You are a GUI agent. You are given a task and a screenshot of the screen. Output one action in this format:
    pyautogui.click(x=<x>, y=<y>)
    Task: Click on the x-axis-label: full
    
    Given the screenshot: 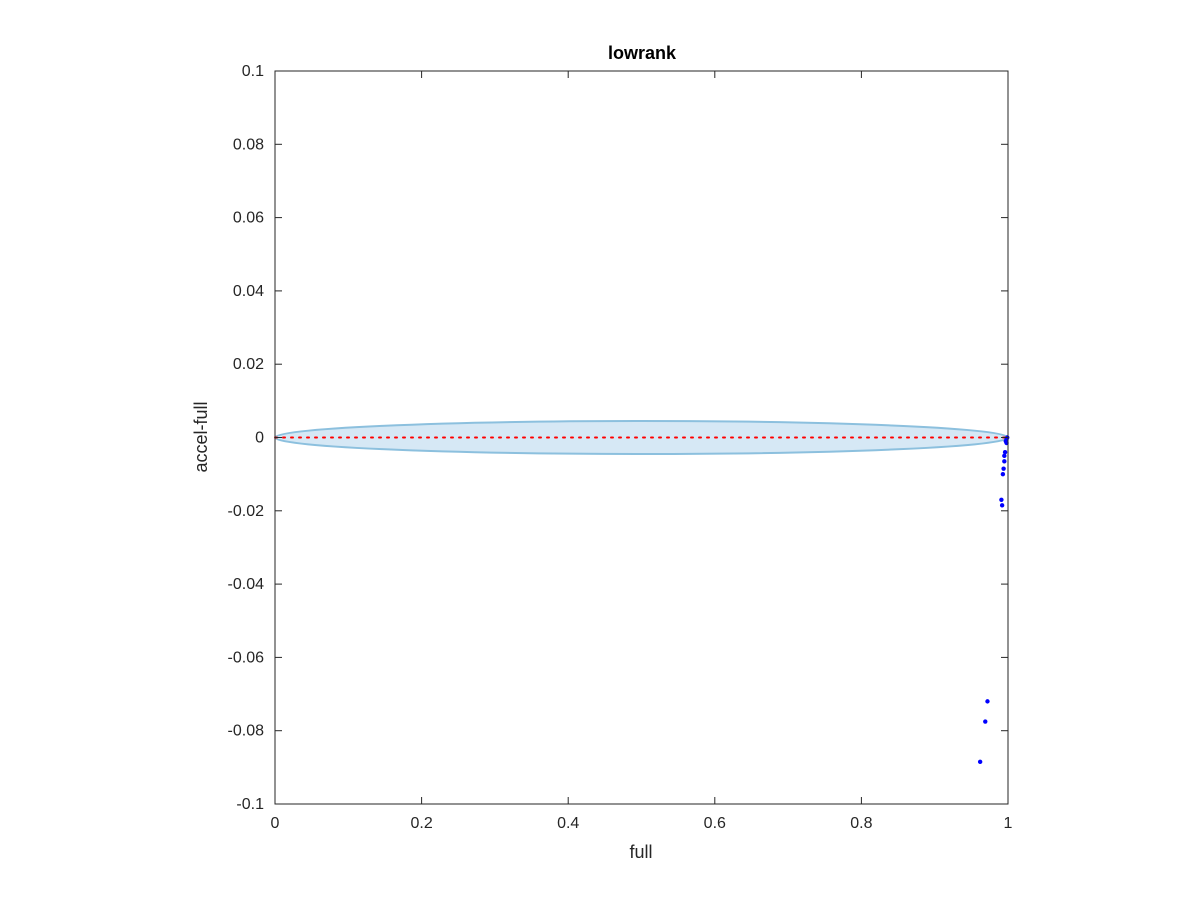 What is the action you would take?
    pyautogui.click(x=640, y=852)
    